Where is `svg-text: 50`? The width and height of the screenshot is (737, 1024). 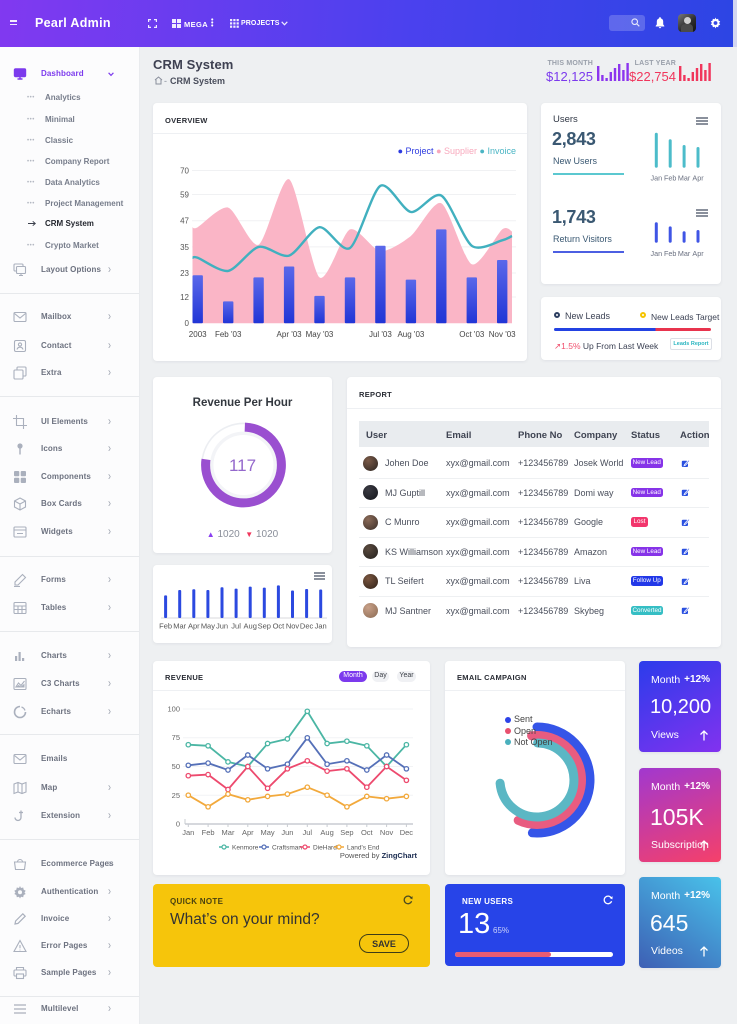 svg-text: 50 is located at coordinates (176, 766).